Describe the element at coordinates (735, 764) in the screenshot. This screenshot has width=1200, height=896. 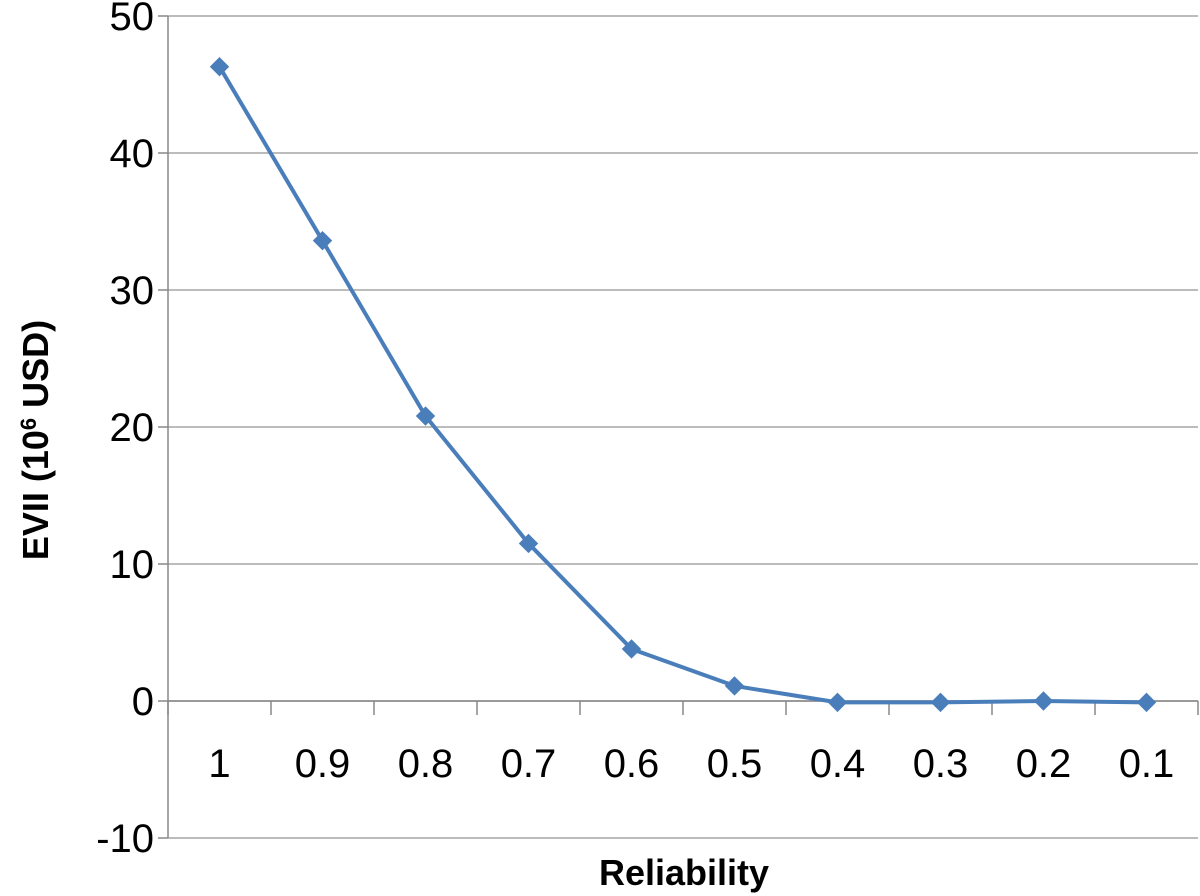
I see `x-tick-label: 0.5` at that location.